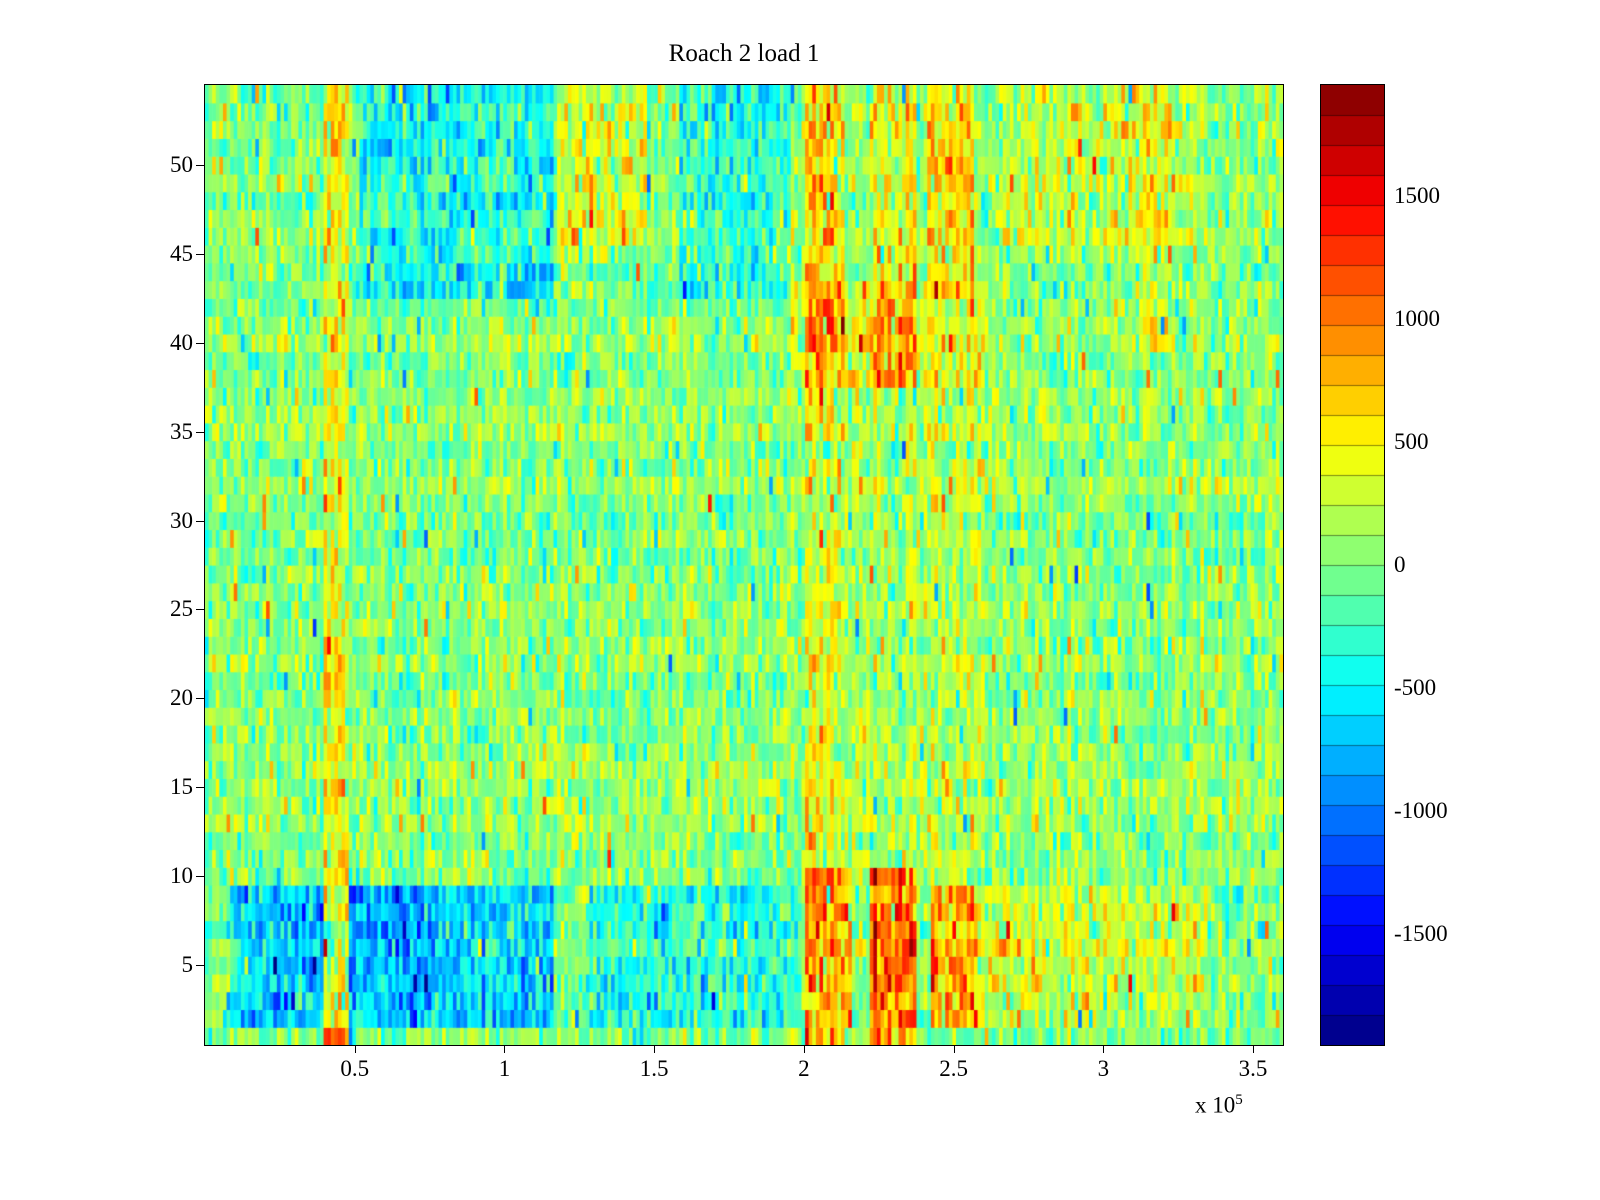 This screenshot has width=1600, height=1200. What do you see at coordinates (1421, 811) in the screenshot?
I see `colorbar-tick-label: -1000` at bounding box center [1421, 811].